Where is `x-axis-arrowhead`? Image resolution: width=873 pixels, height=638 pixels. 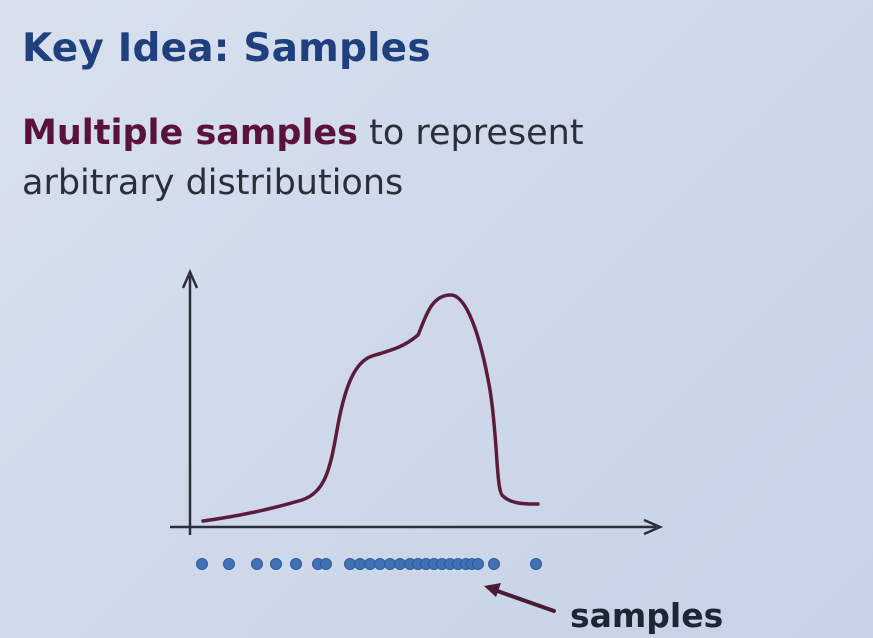 x-axis-arrowhead is located at coordinates (653, 527).